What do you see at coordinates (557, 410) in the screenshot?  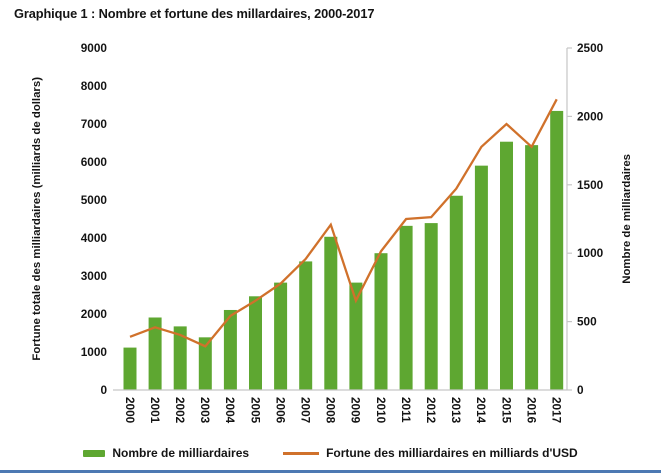 I see `x-axis-year-label: 2017` at bounding box center [557, 410].